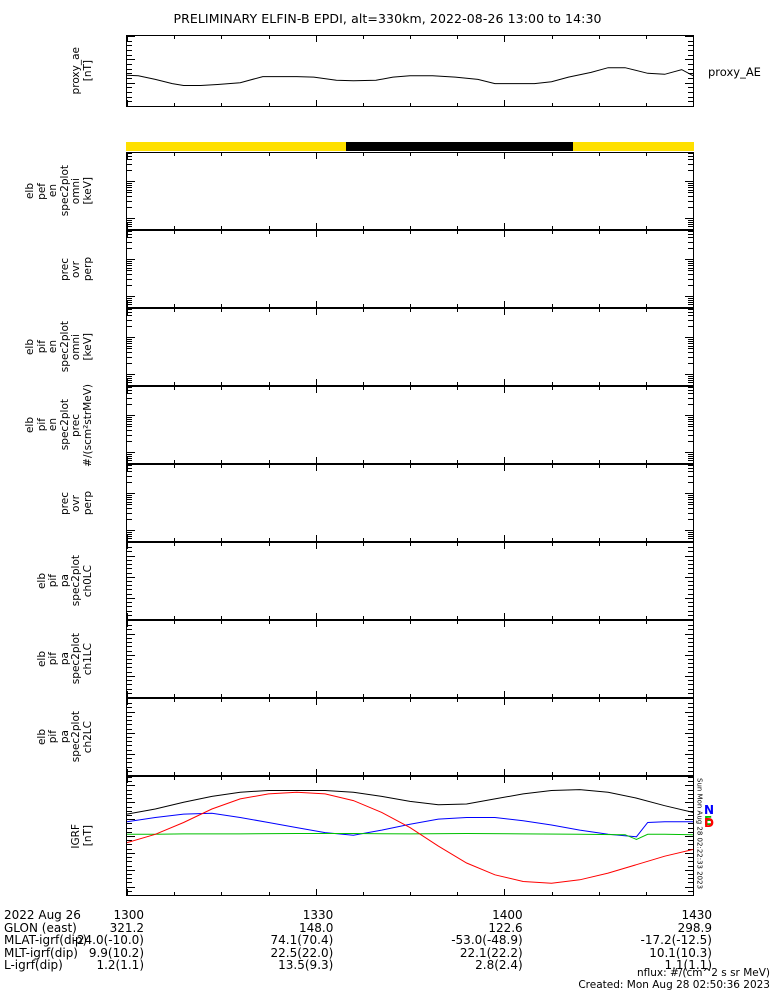 This screenshot has width=775, height=1000. What do you see at coordinates (53, 581) in the screenshot?
I see `axis-title-line: pif` at bounding box center [53, 581].